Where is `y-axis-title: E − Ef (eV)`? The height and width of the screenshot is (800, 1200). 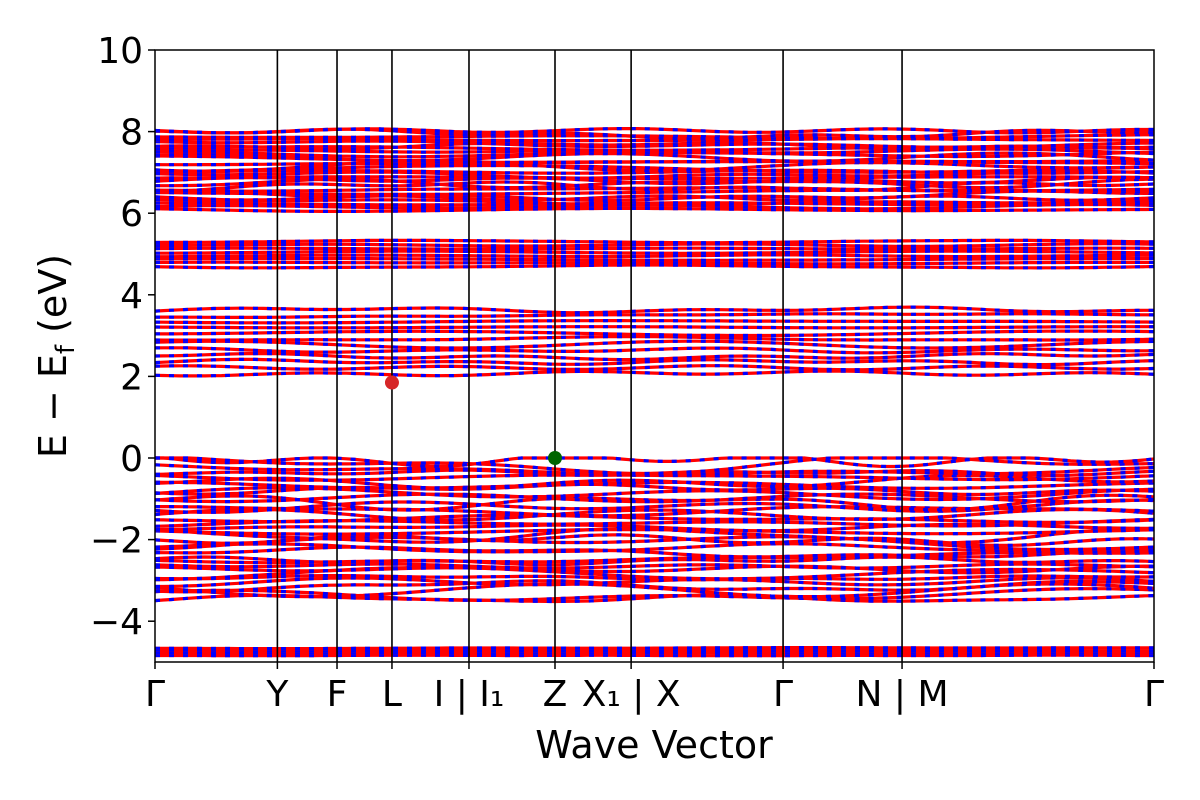 y-axis-title: E − Ef (eV) is located at coordinates (56, 356).